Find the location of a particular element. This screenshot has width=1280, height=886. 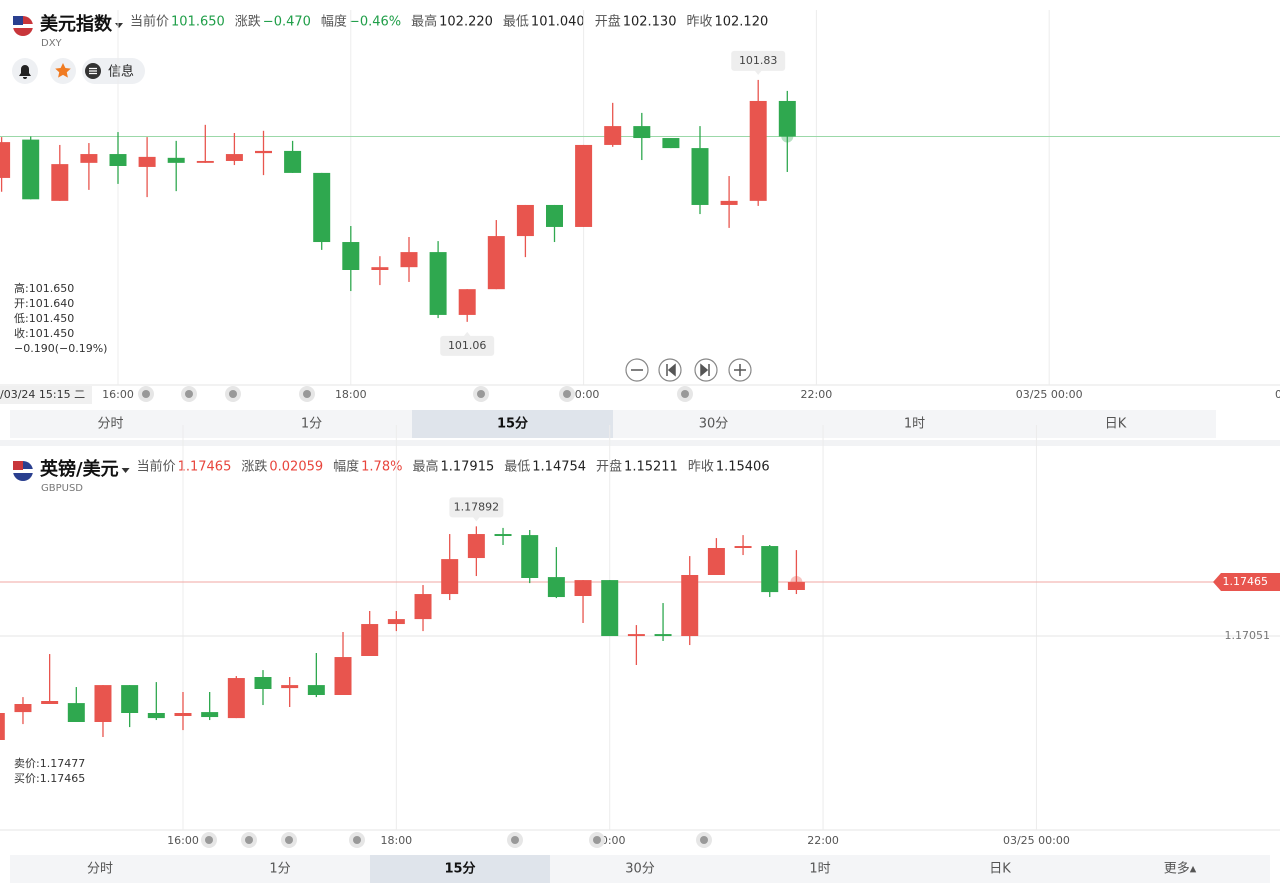

y-tick-label: 1.17051 is located at coordinates (1248, 635).